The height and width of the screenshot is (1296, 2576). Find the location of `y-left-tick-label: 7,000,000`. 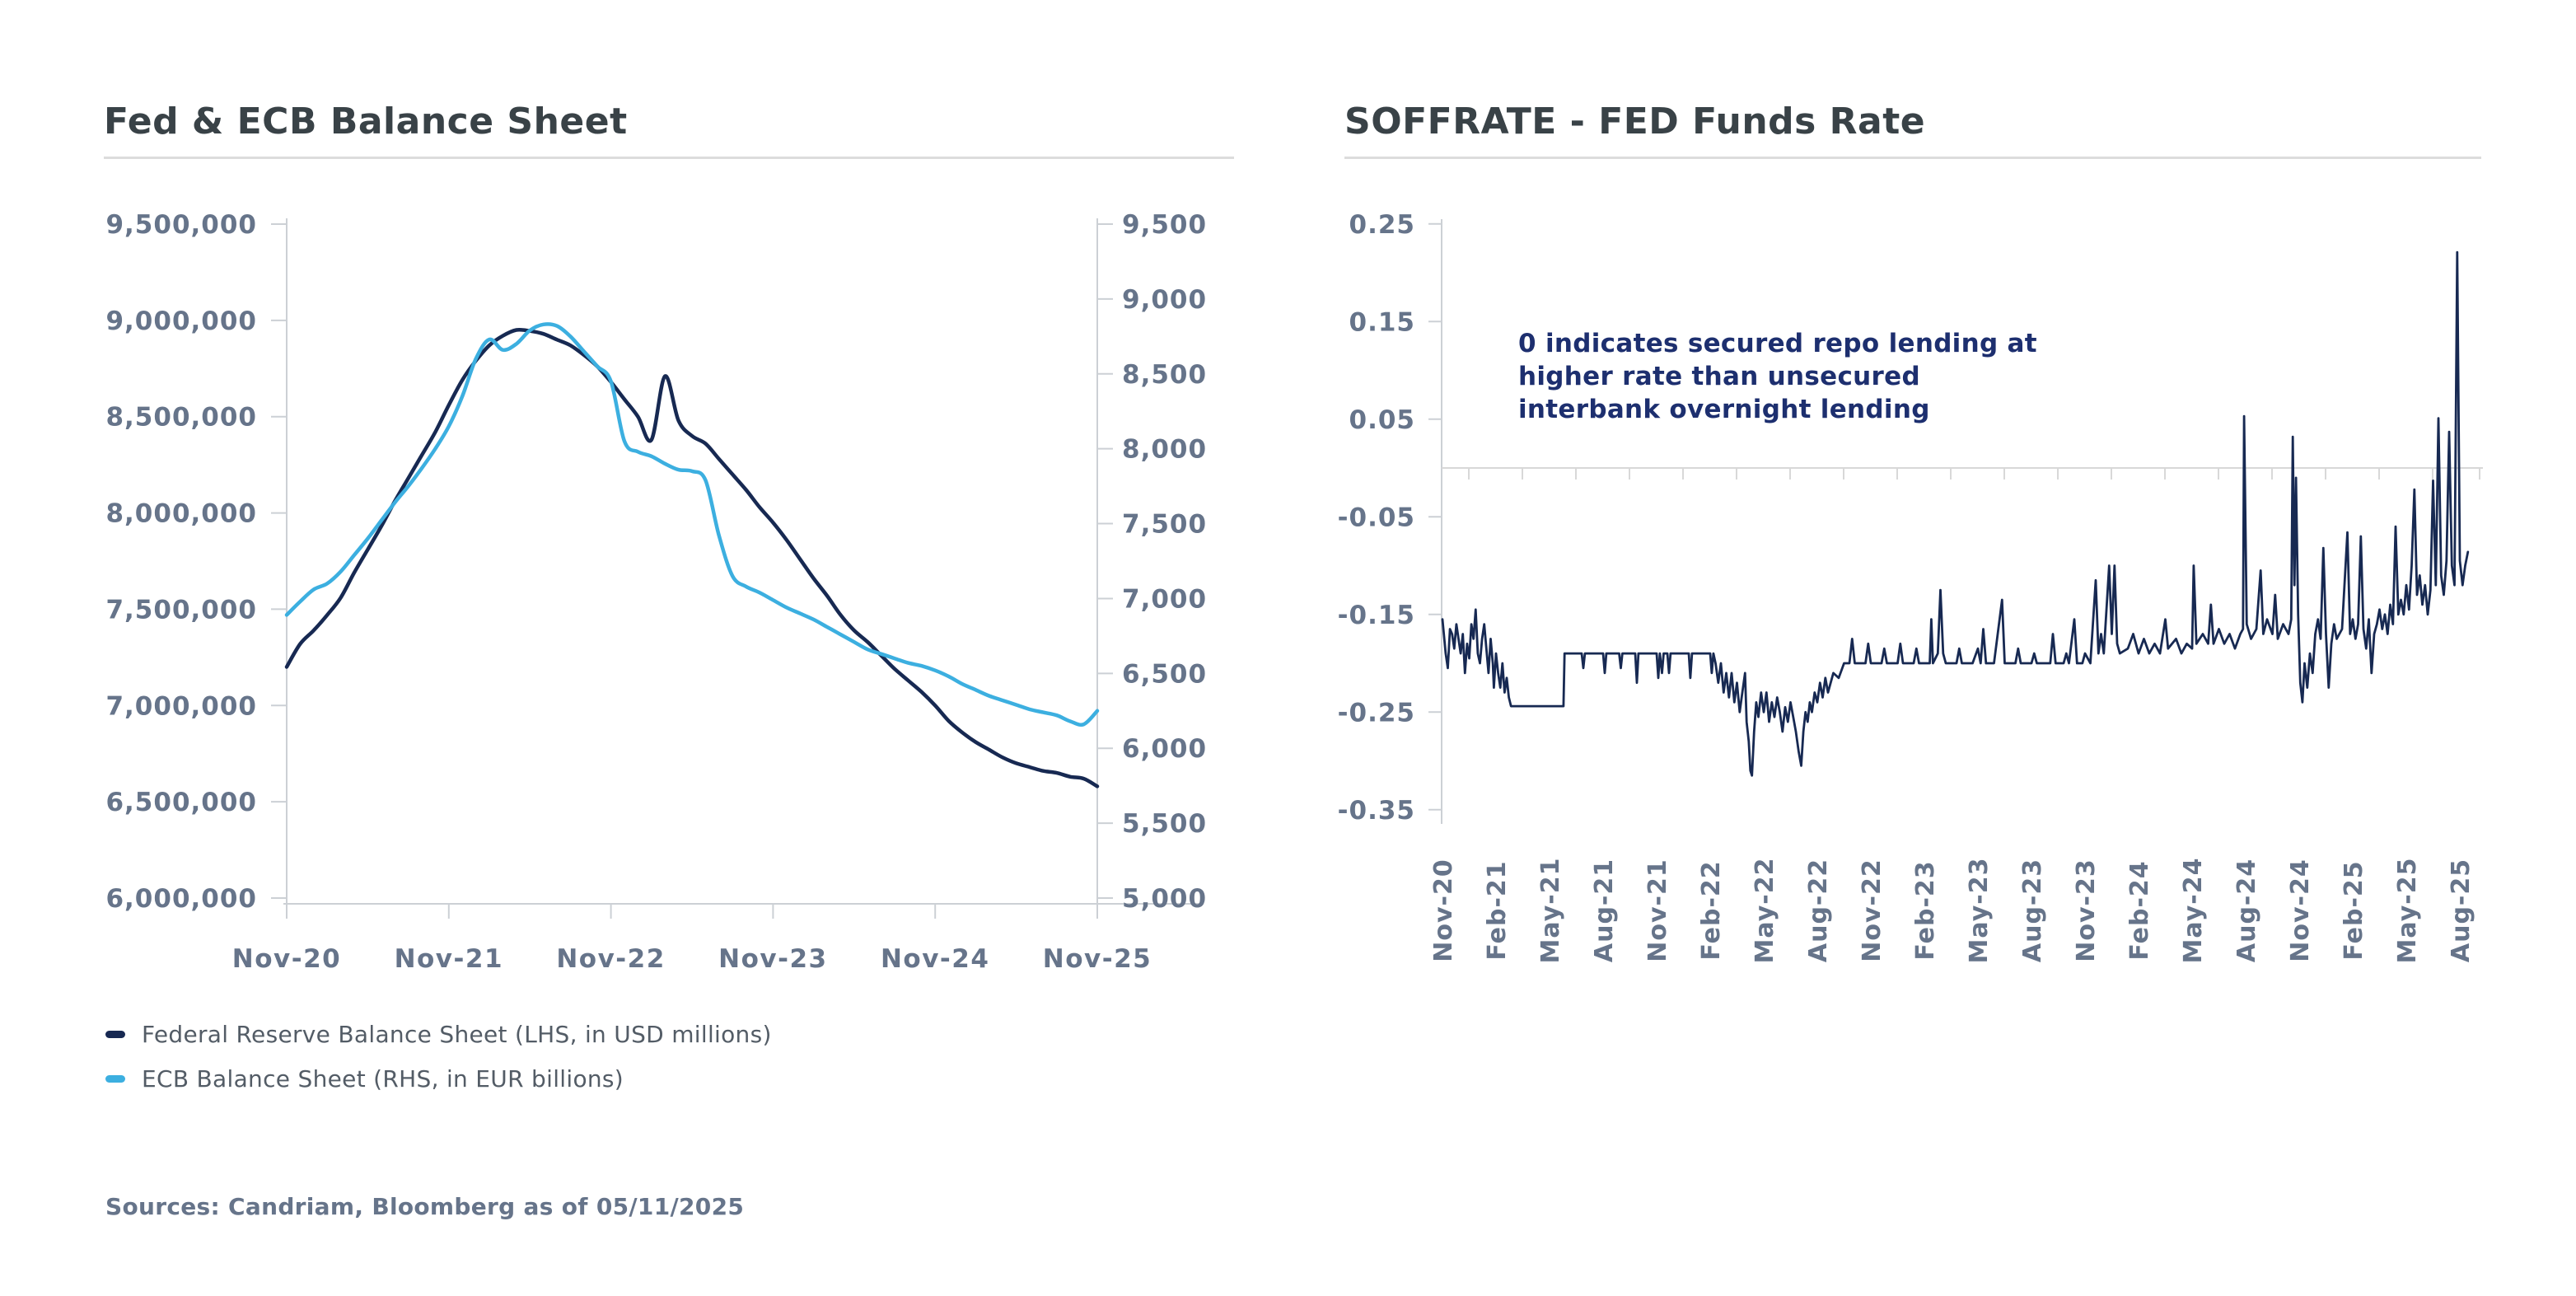

y-left-tick-label: 7,000,000 is located at coordinates (181, 706).